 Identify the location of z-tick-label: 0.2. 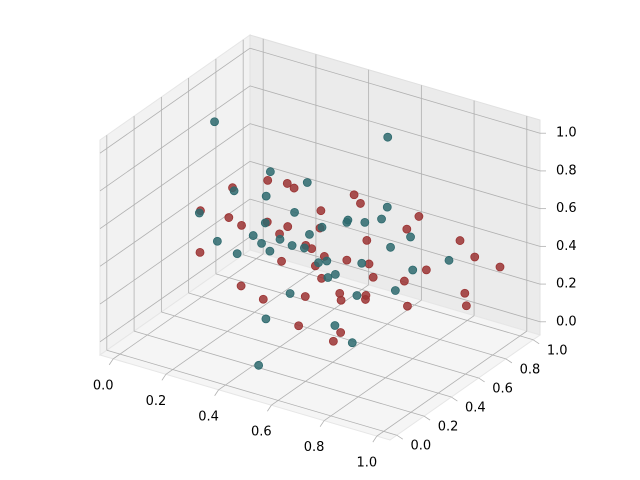
(566, 284).